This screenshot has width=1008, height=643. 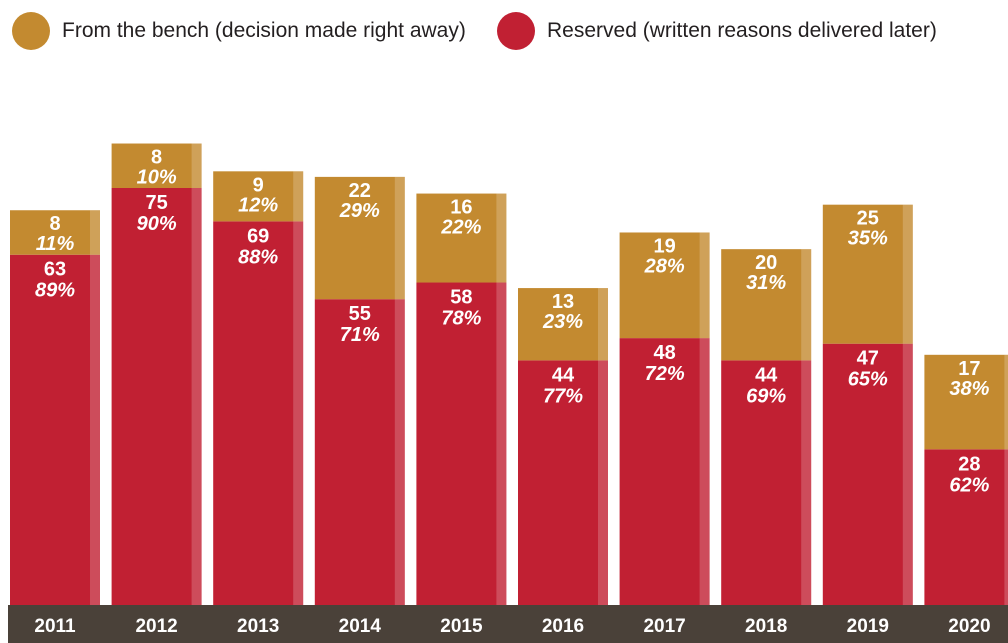 I want to click on bar-reserved-2020, so click(x=966, y=527).